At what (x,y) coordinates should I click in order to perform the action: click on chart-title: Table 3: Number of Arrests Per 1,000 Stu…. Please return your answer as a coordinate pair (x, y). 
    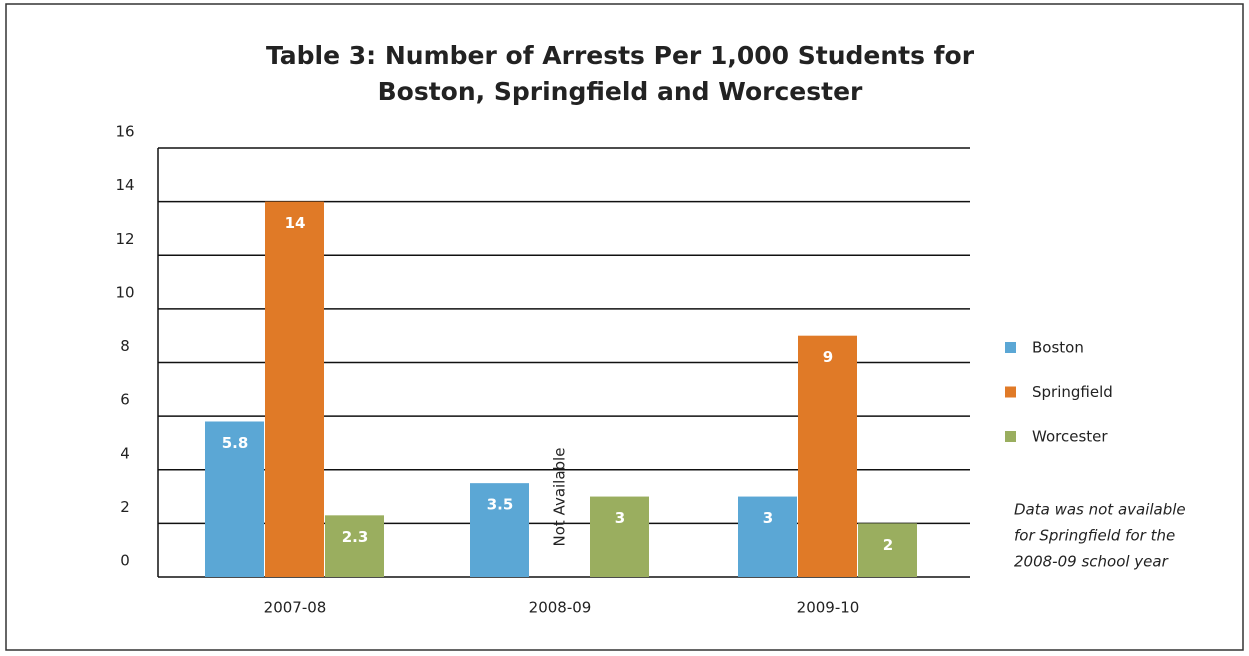
    Looking at the image, I should click on (620, 55).